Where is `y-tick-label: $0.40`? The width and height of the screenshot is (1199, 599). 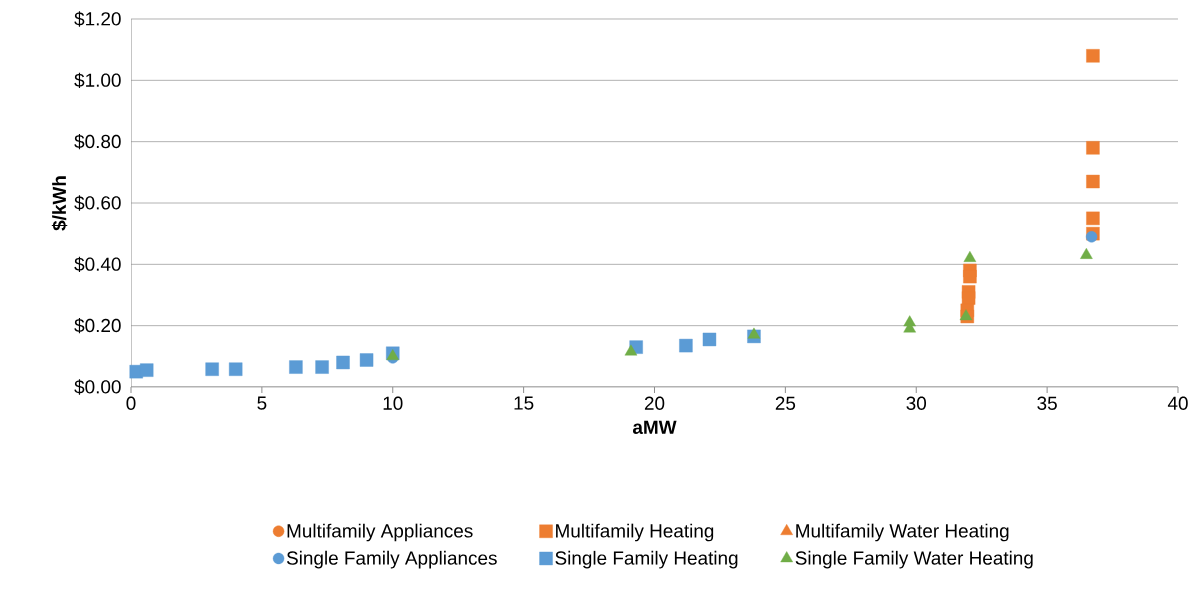
y-tick-label: $0.40 is located at coordinates (97, 264).